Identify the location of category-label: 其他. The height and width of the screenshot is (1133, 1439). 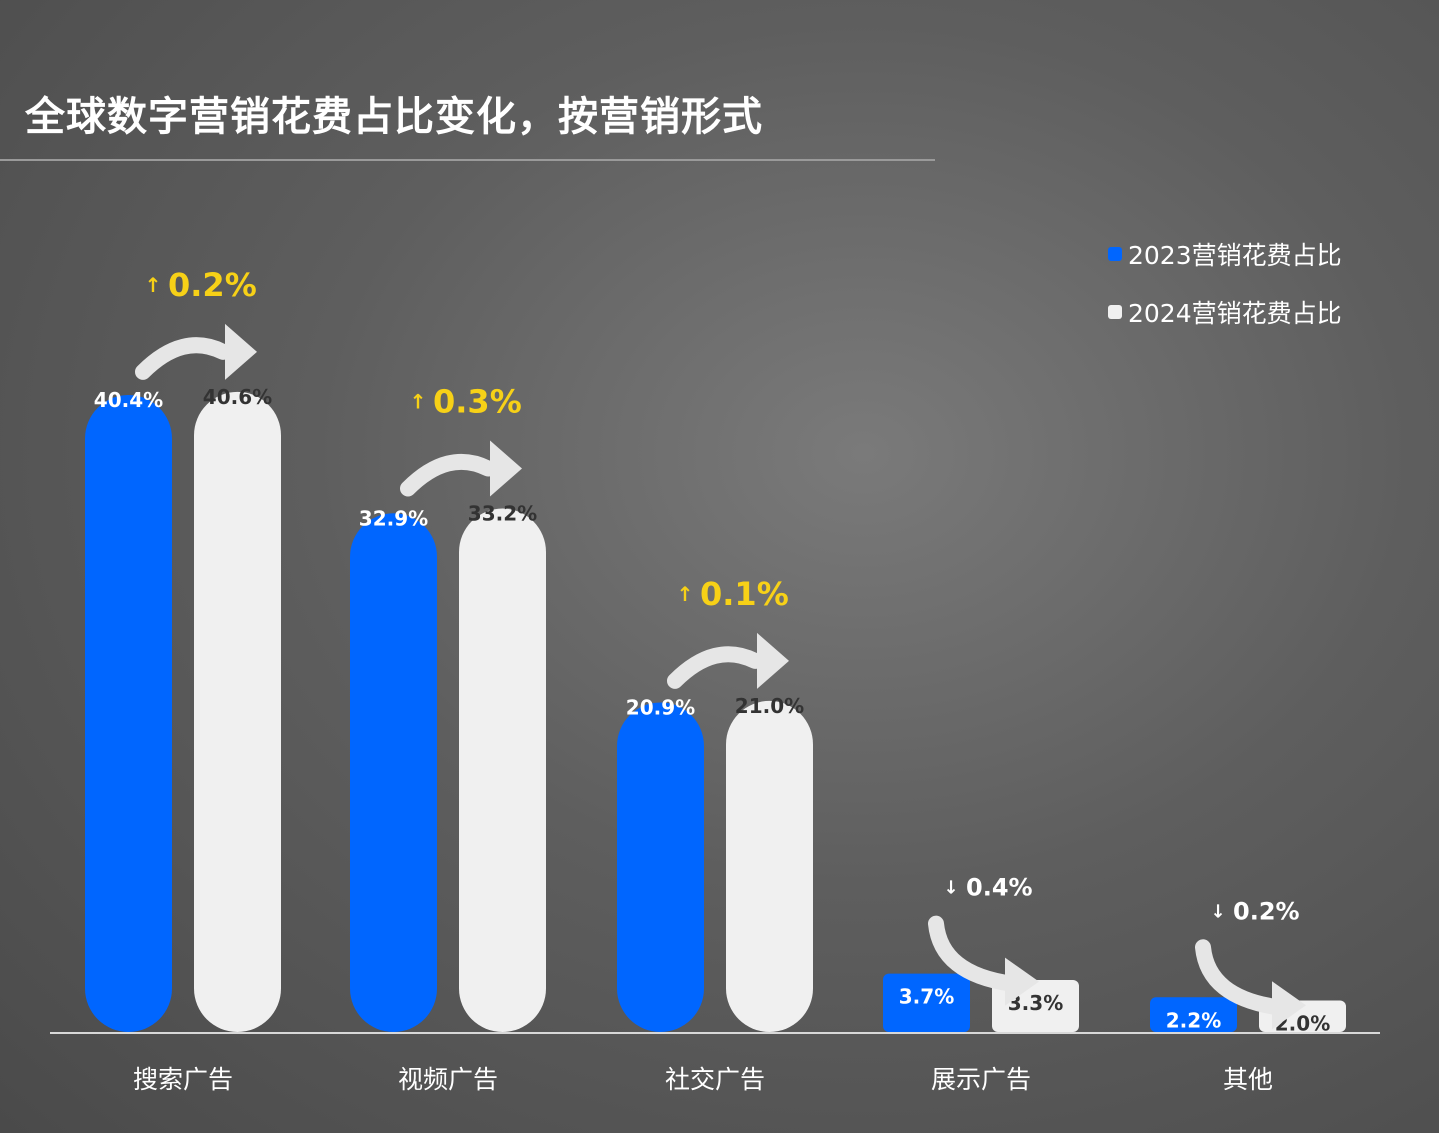
(1248, 1079).